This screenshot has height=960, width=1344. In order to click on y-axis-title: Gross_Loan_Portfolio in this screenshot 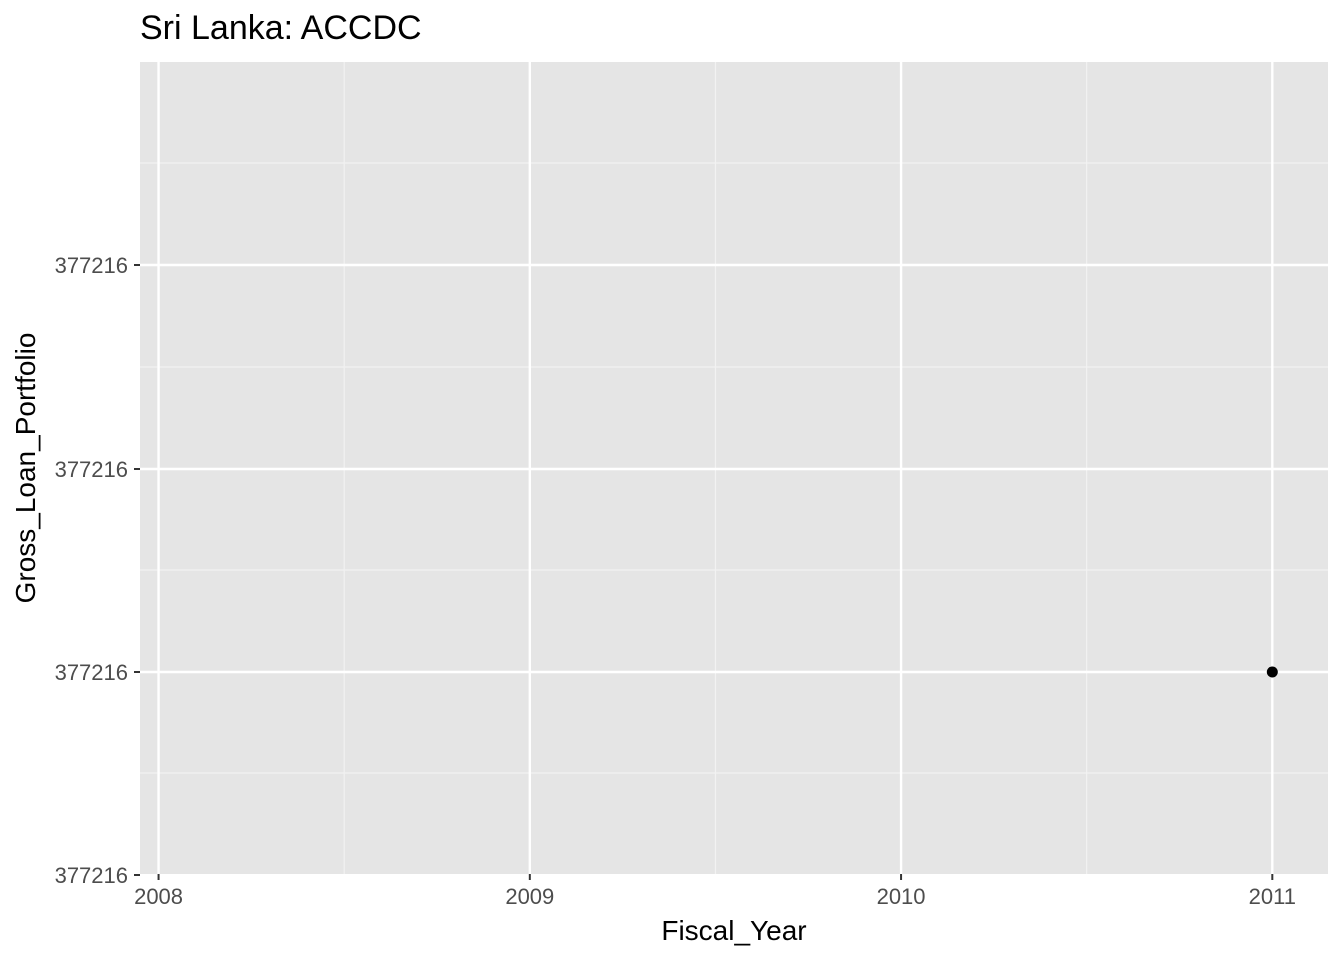, I will do `click(25, 468)`.